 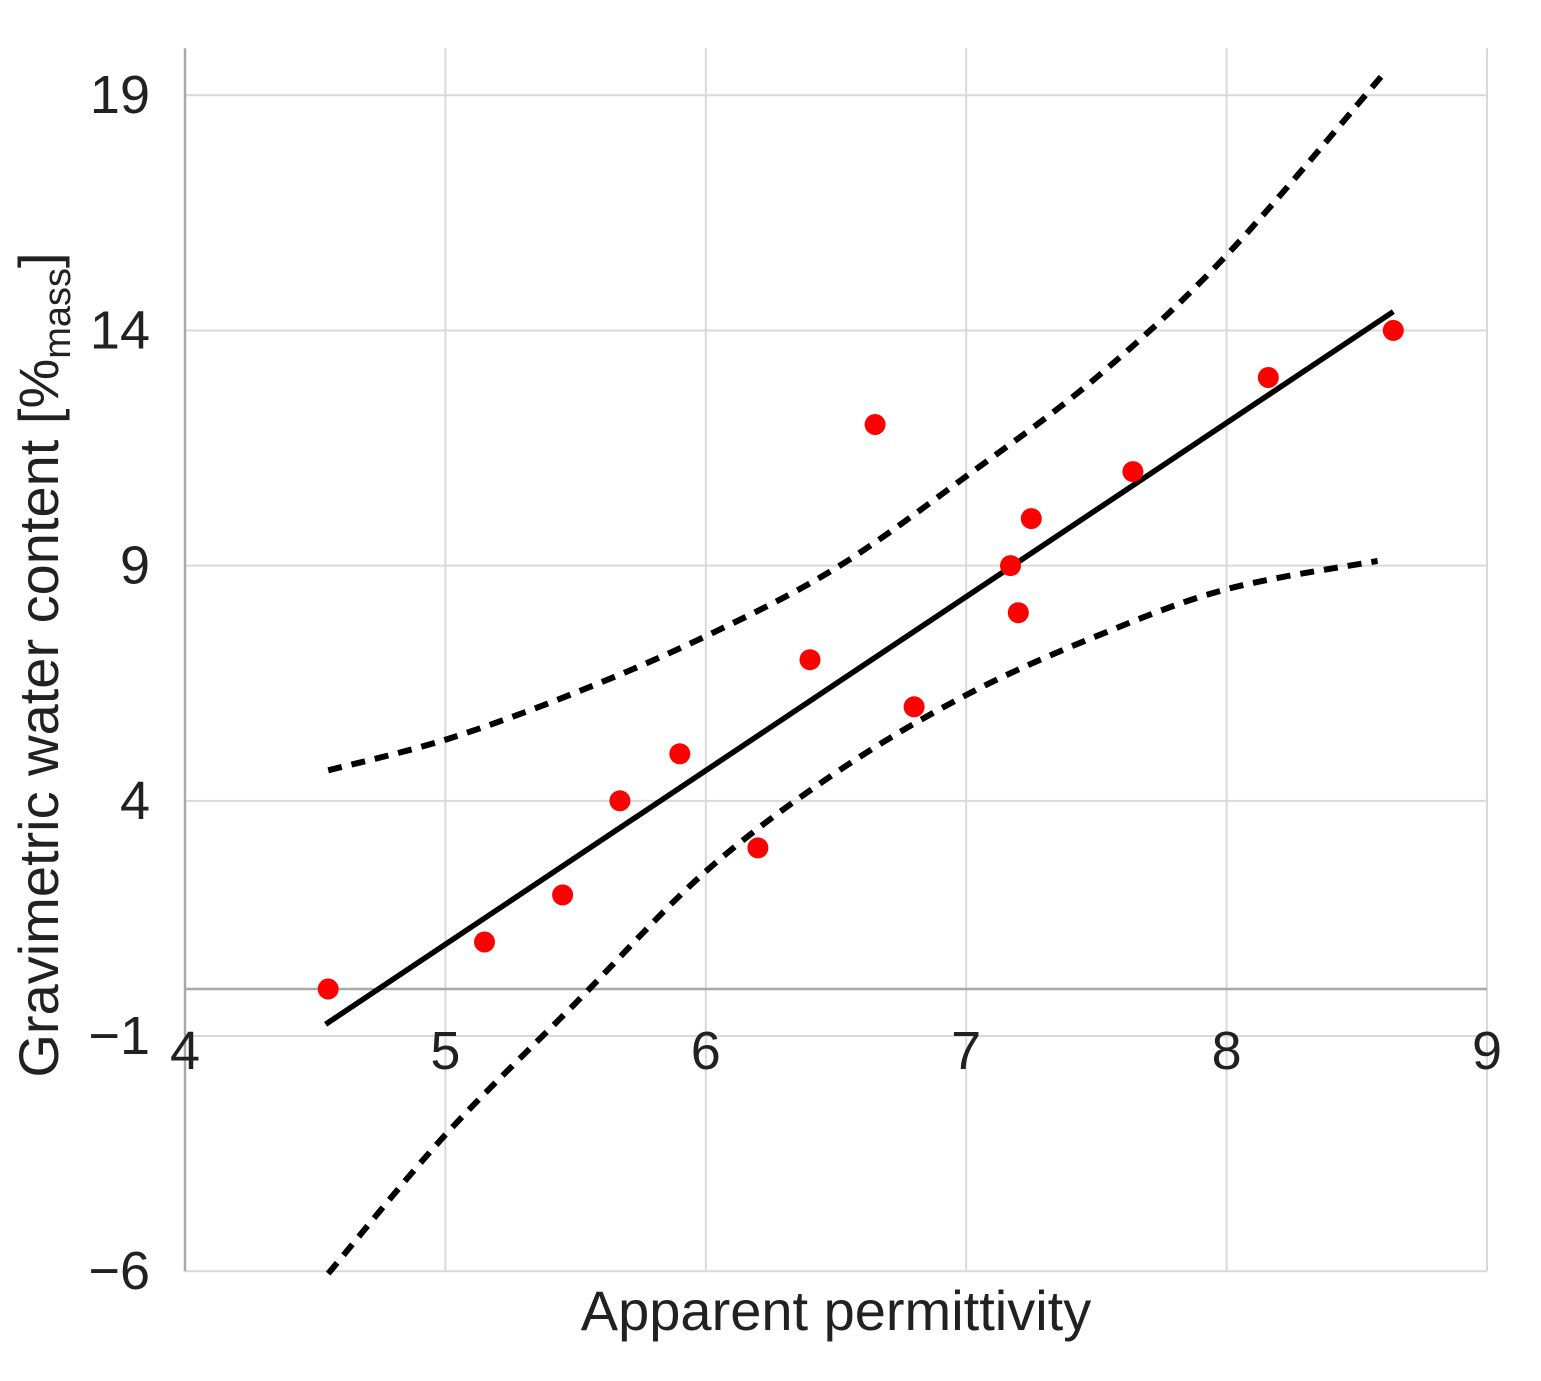 What do you see at coordinates (1227, 1051) in the screenshot?
I see `x-tick-label: 8` at bounding box center [1227, 1051].